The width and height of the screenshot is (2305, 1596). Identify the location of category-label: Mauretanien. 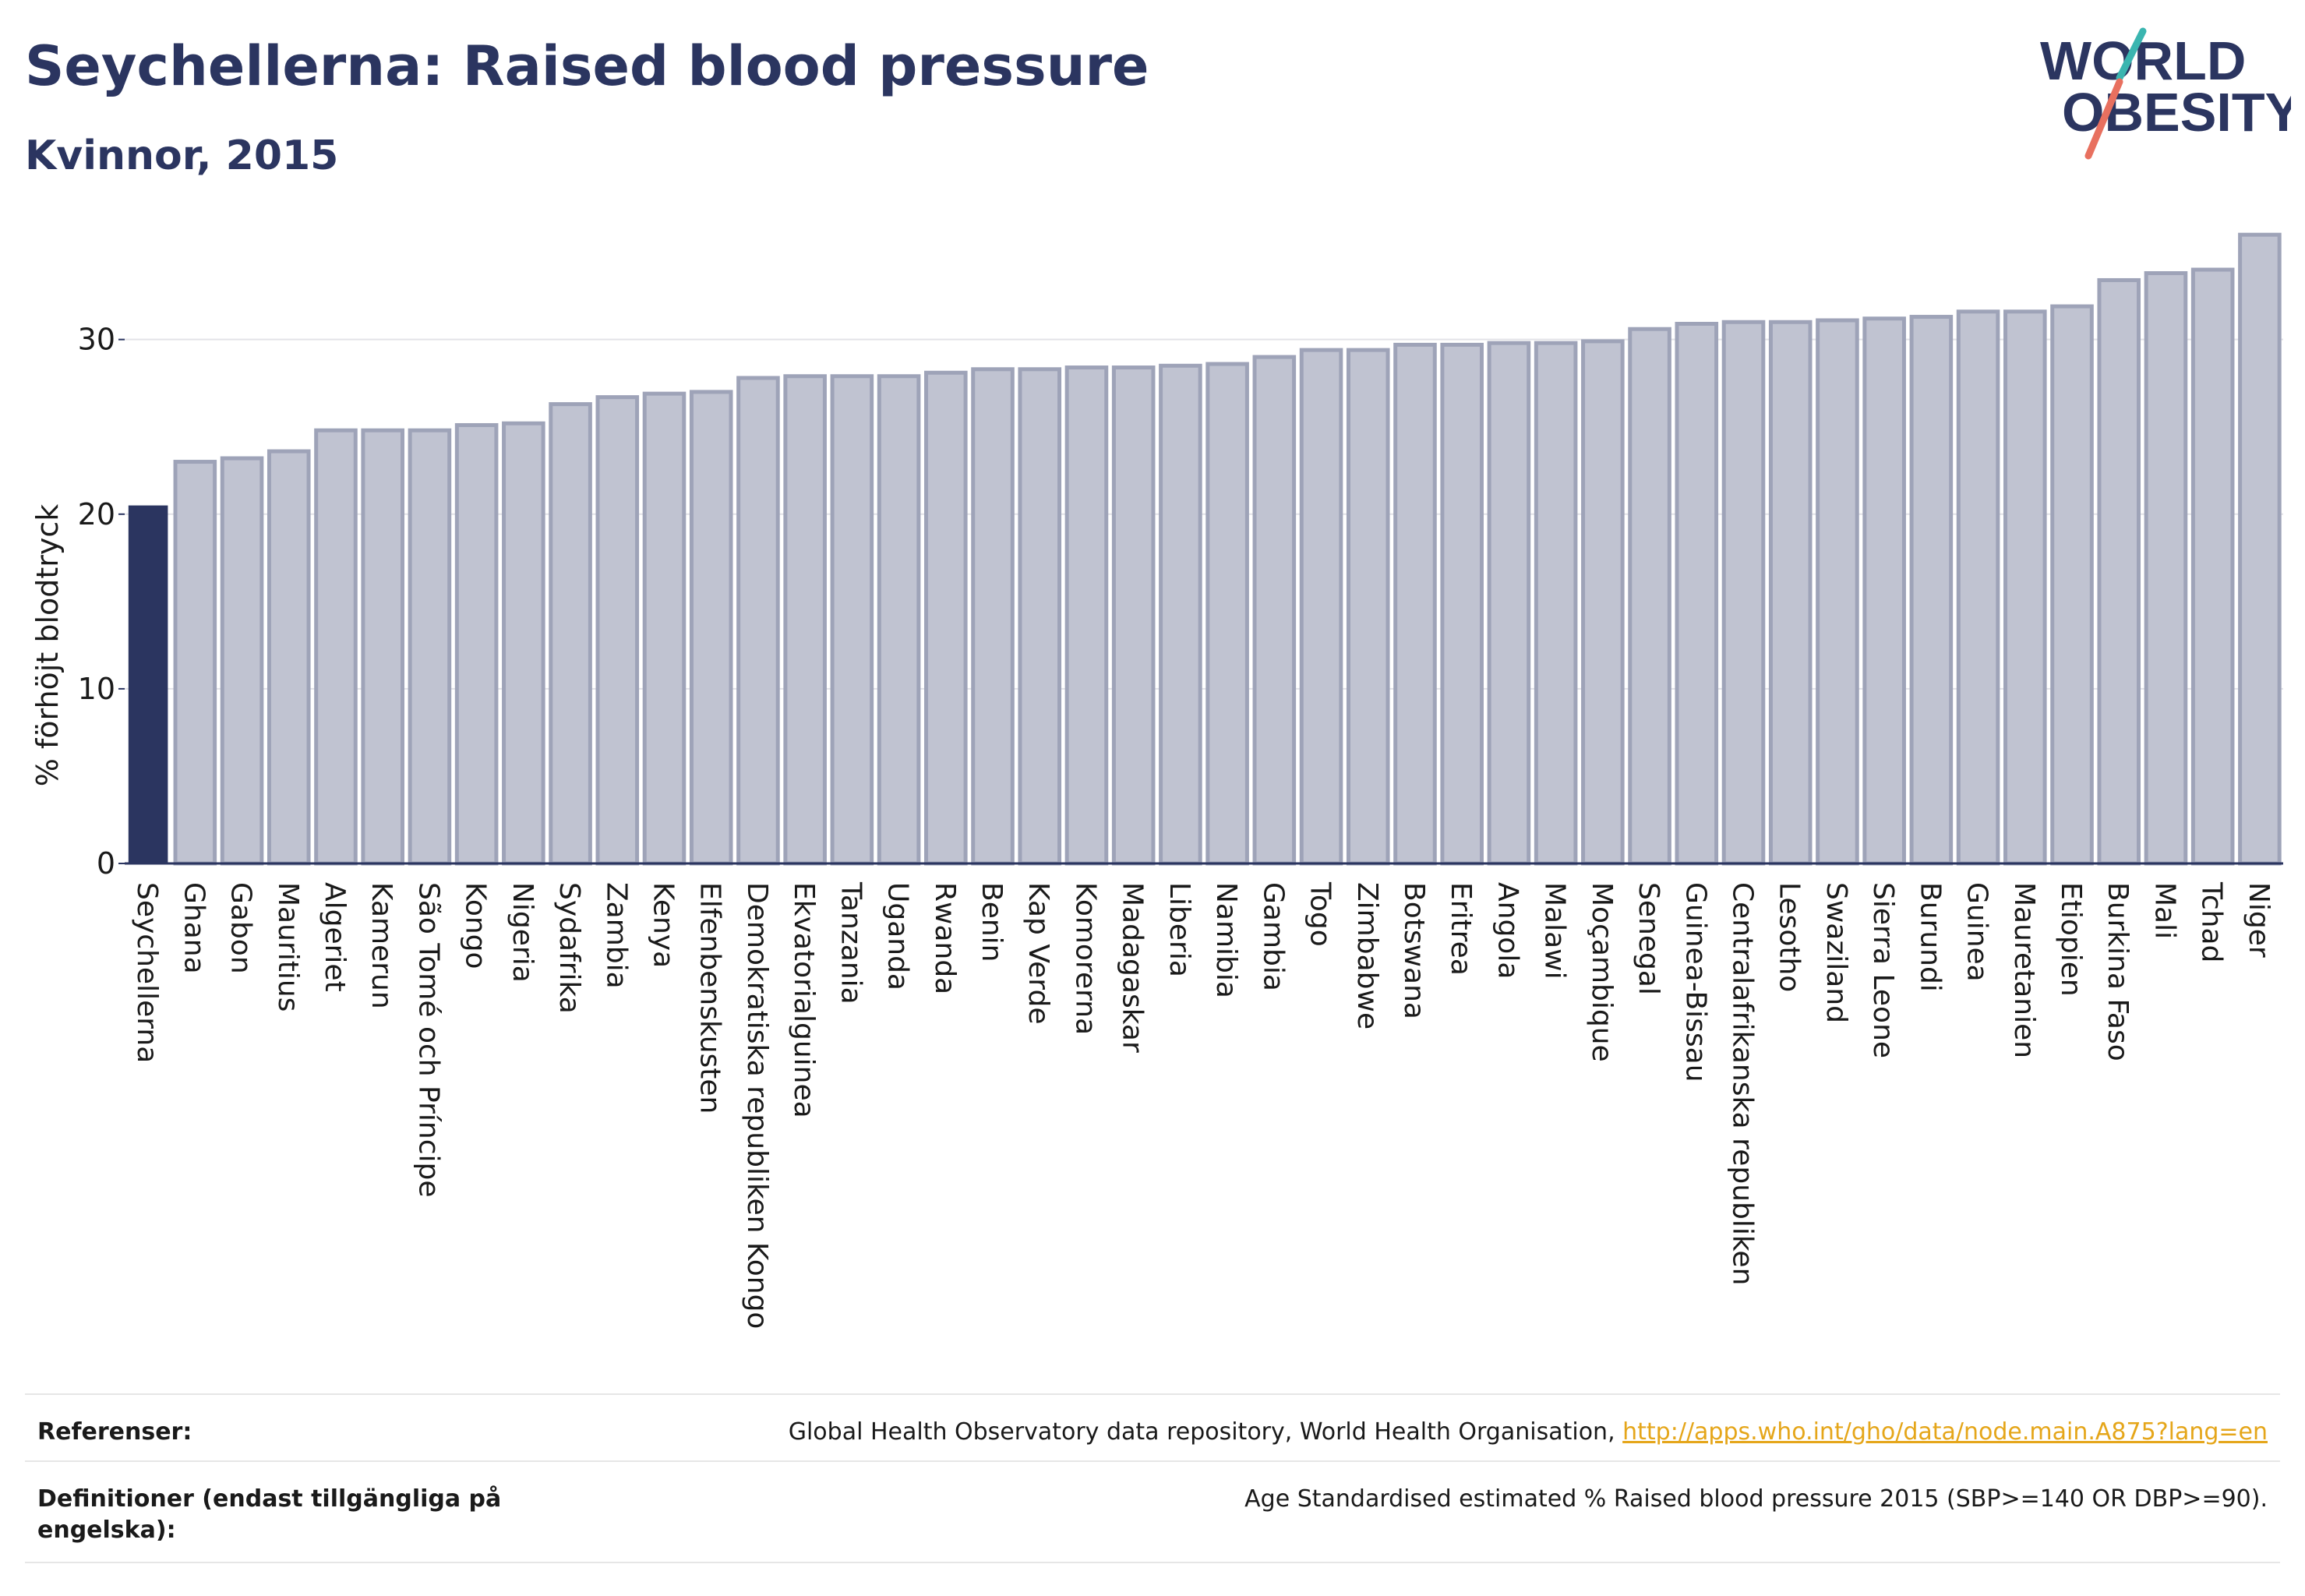
(2024, 970).